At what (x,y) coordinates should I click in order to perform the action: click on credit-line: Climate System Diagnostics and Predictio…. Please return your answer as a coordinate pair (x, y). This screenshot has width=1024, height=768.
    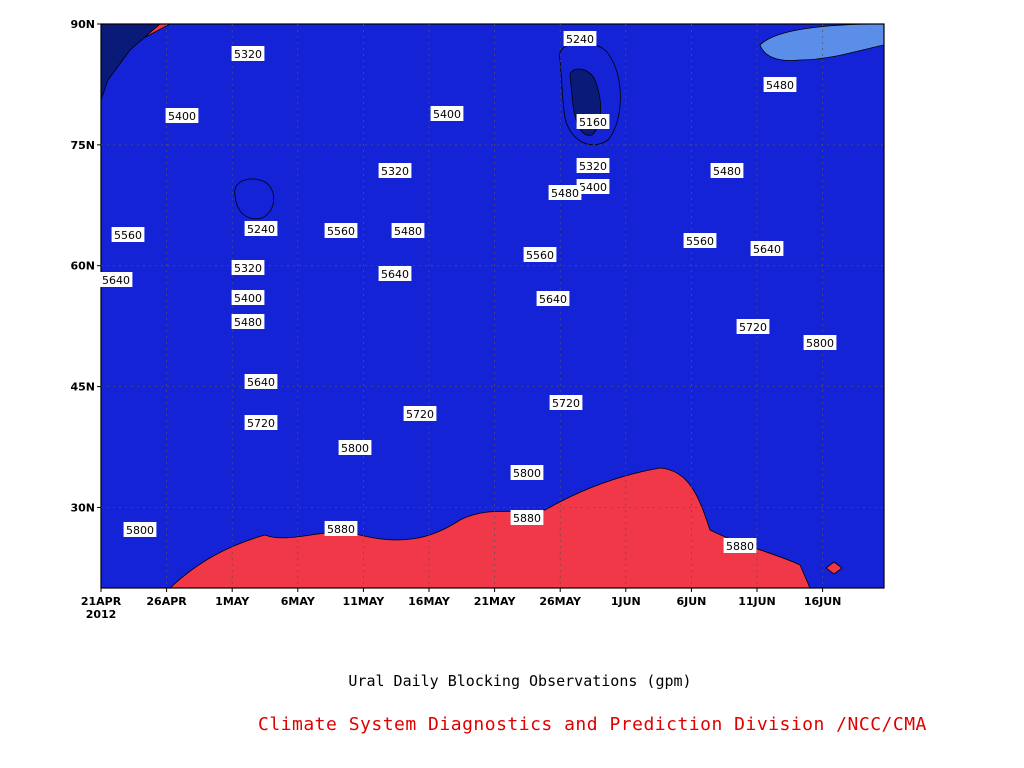
    Looking at the image, I should click on (592, 724).